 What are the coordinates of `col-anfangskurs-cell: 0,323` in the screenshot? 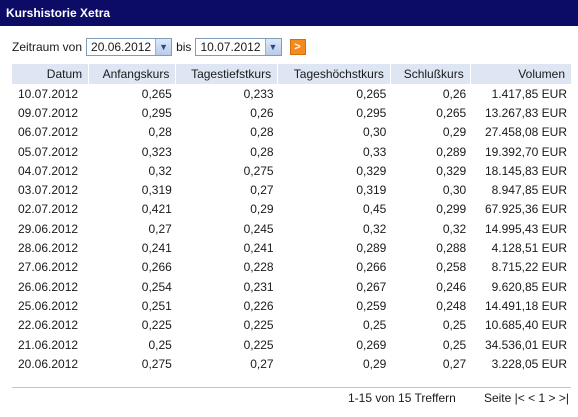 It's located at (156, 151).